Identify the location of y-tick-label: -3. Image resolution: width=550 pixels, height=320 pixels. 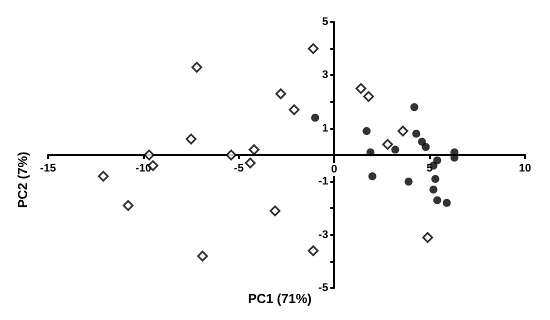
(323, 234).